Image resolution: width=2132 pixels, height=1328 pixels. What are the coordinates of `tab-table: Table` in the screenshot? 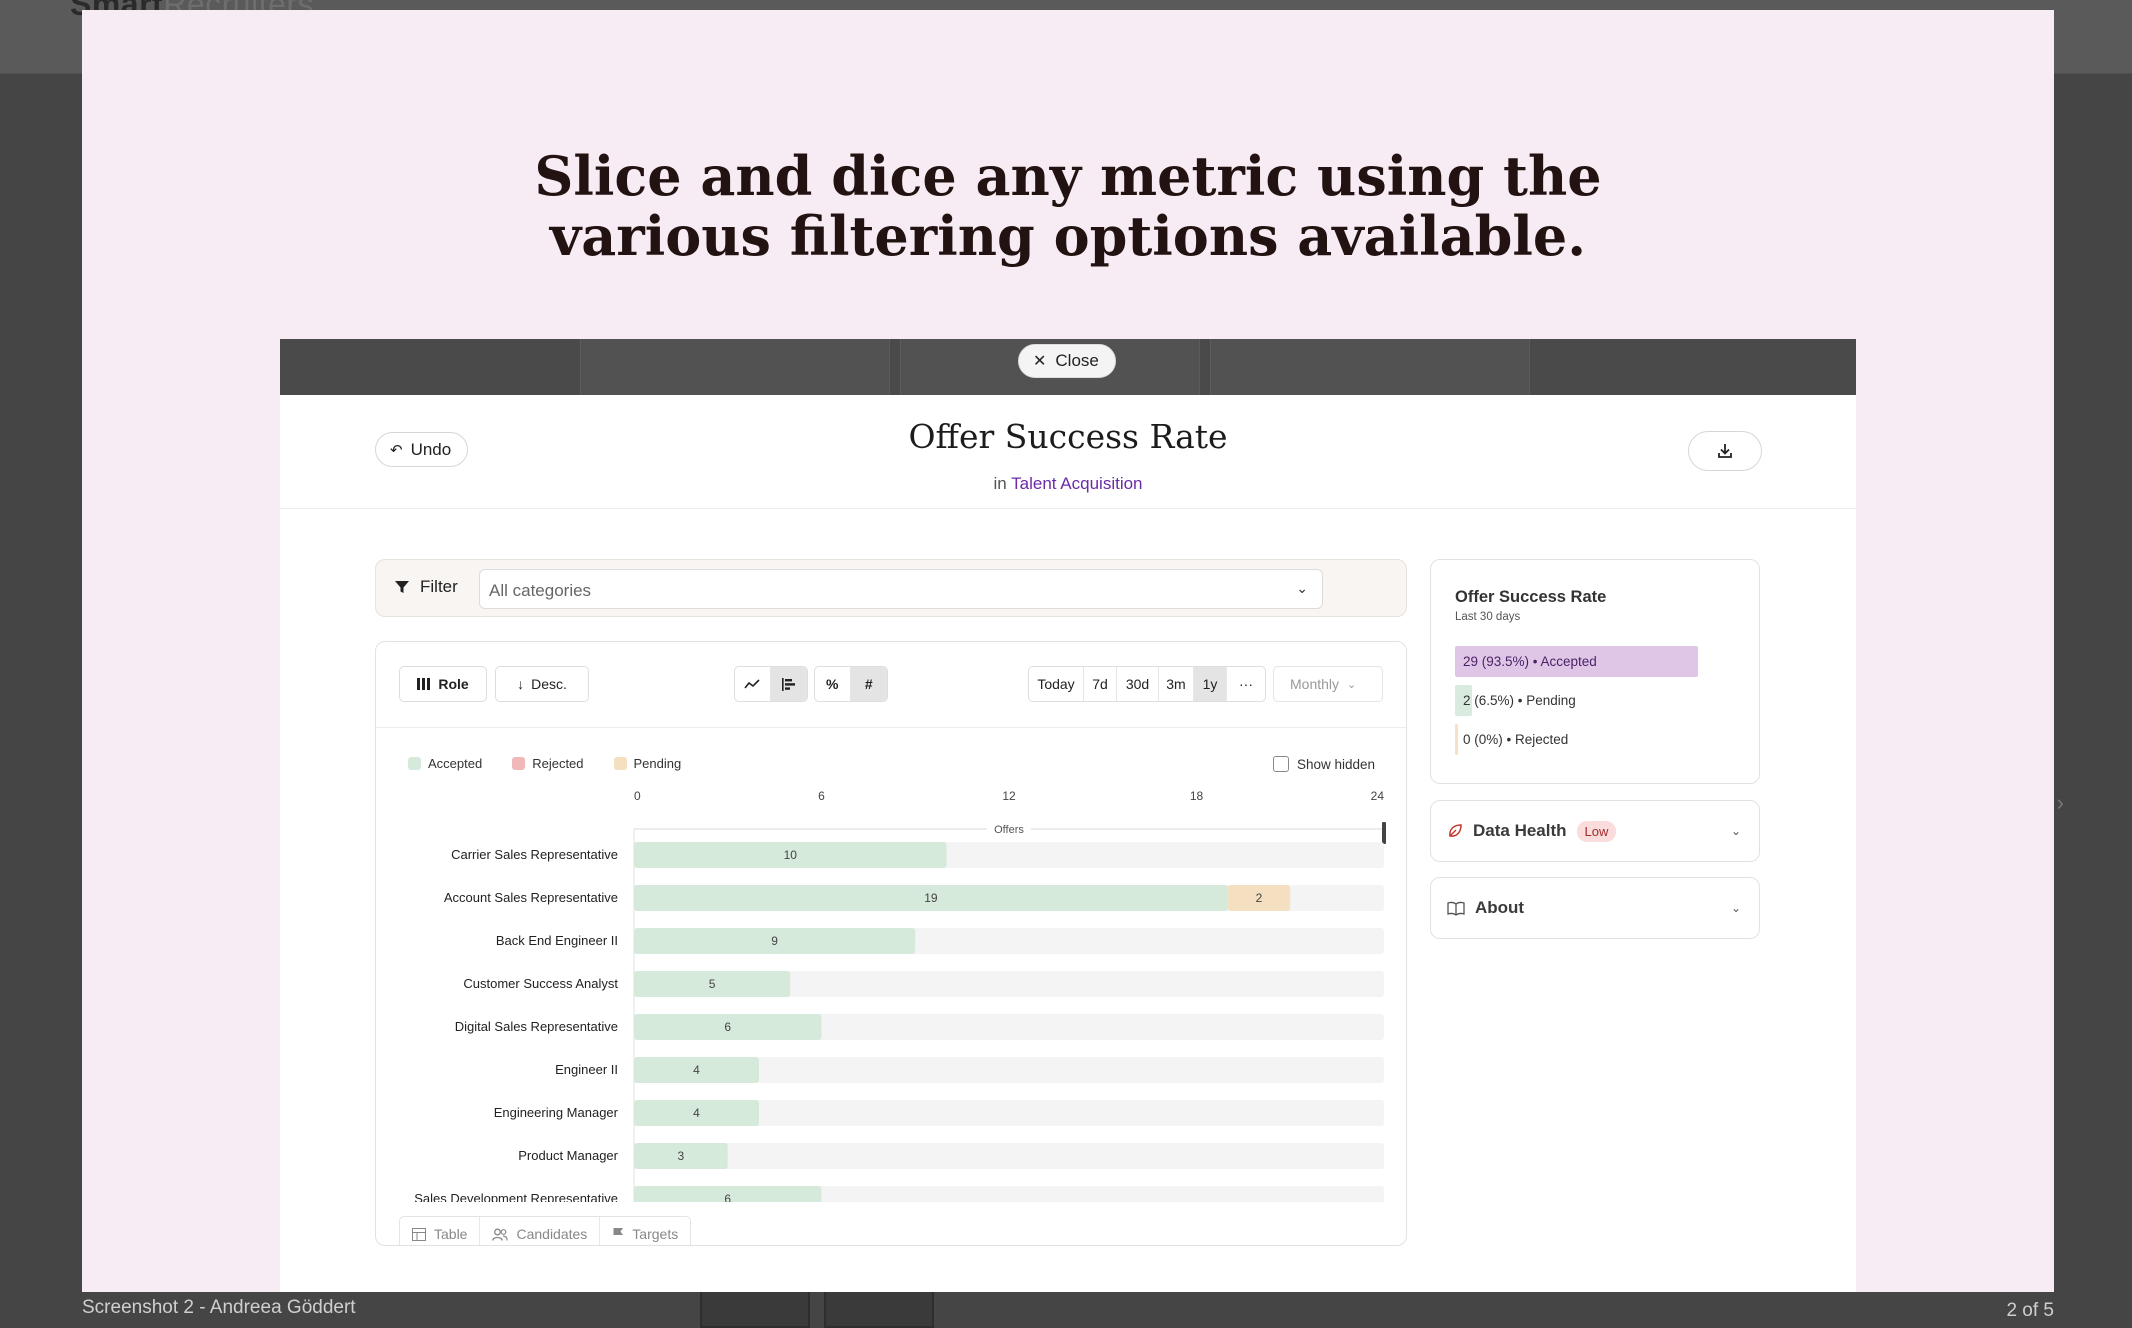 It's located at (440, 1231).